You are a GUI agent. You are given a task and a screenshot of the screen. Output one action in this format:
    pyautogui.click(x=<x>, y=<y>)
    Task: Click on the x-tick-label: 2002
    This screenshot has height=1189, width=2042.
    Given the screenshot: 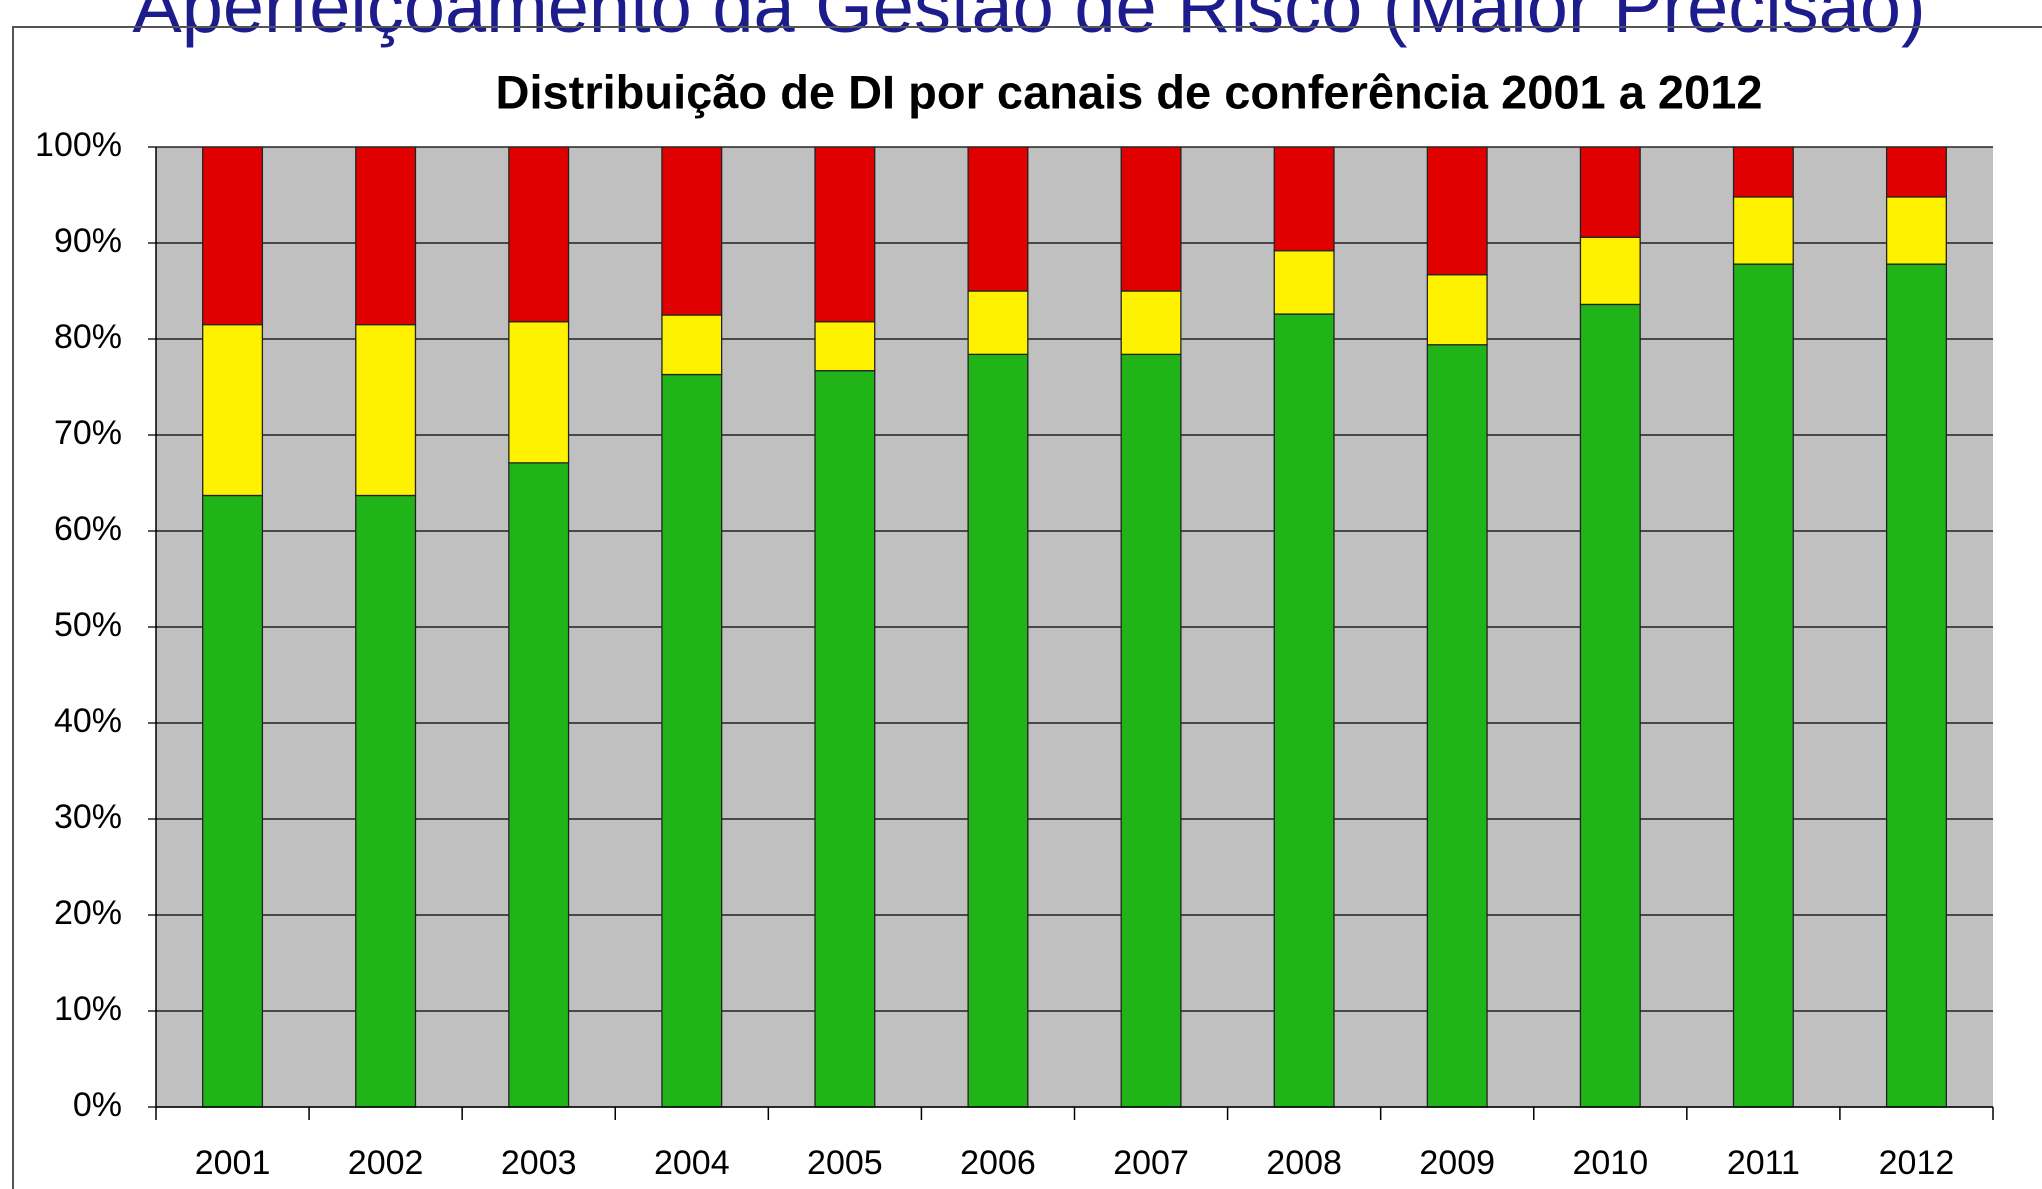 What is the action you would take?
    pyautogui.click(x=386, y=1163)
    